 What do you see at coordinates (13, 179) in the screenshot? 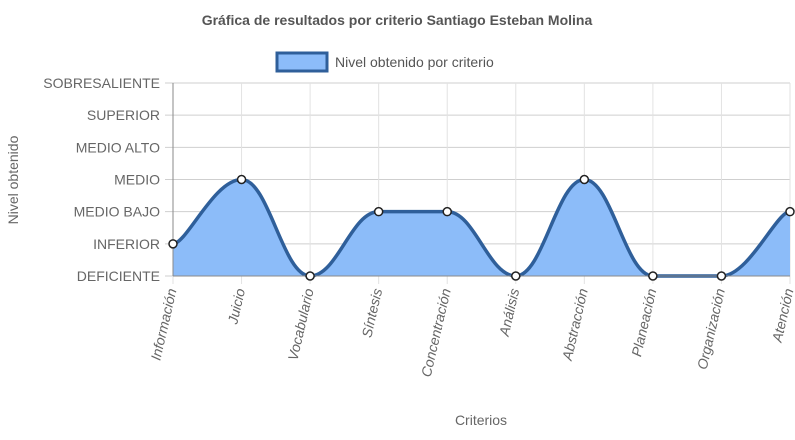
I see `y-axis-label: Nivel obtenido` at bounding box center [13, 179].